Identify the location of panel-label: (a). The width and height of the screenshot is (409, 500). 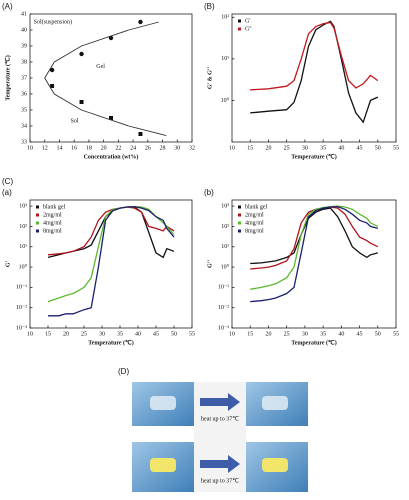
(7, 192).